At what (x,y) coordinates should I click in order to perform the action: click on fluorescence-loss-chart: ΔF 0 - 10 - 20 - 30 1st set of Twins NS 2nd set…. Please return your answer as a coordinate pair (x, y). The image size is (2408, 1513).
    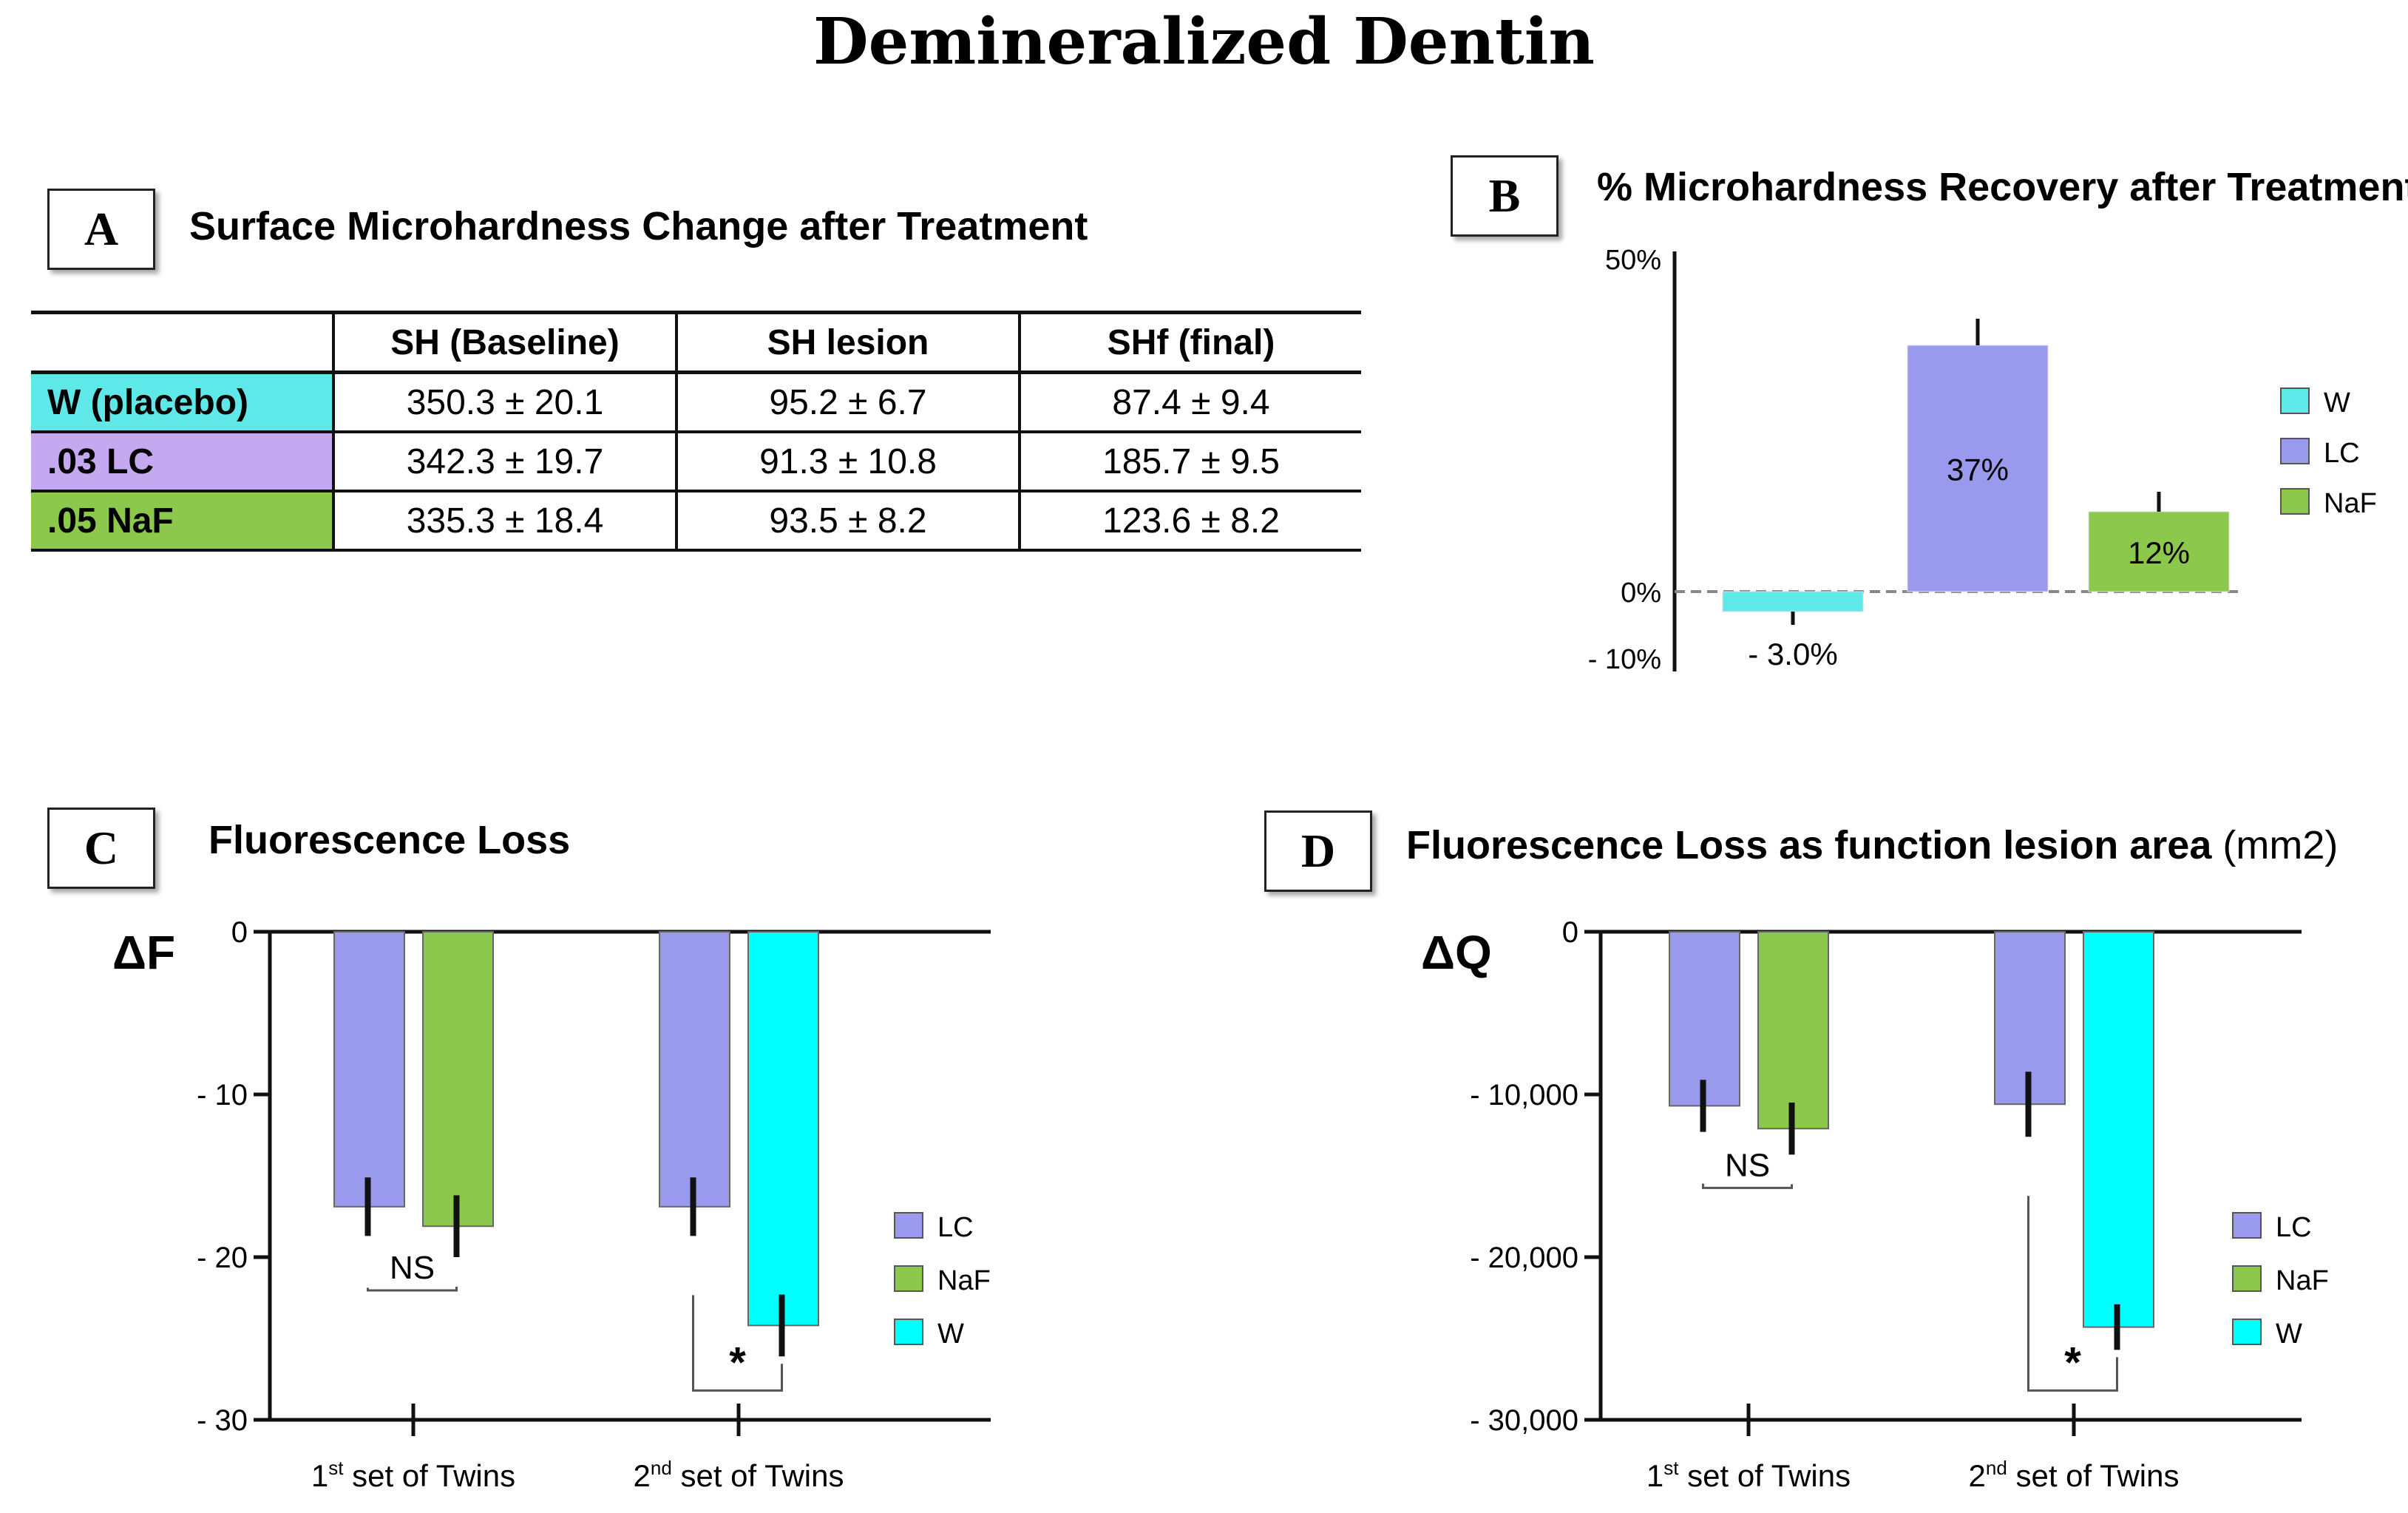
    Looking at the image, I should click on (551, 1204).